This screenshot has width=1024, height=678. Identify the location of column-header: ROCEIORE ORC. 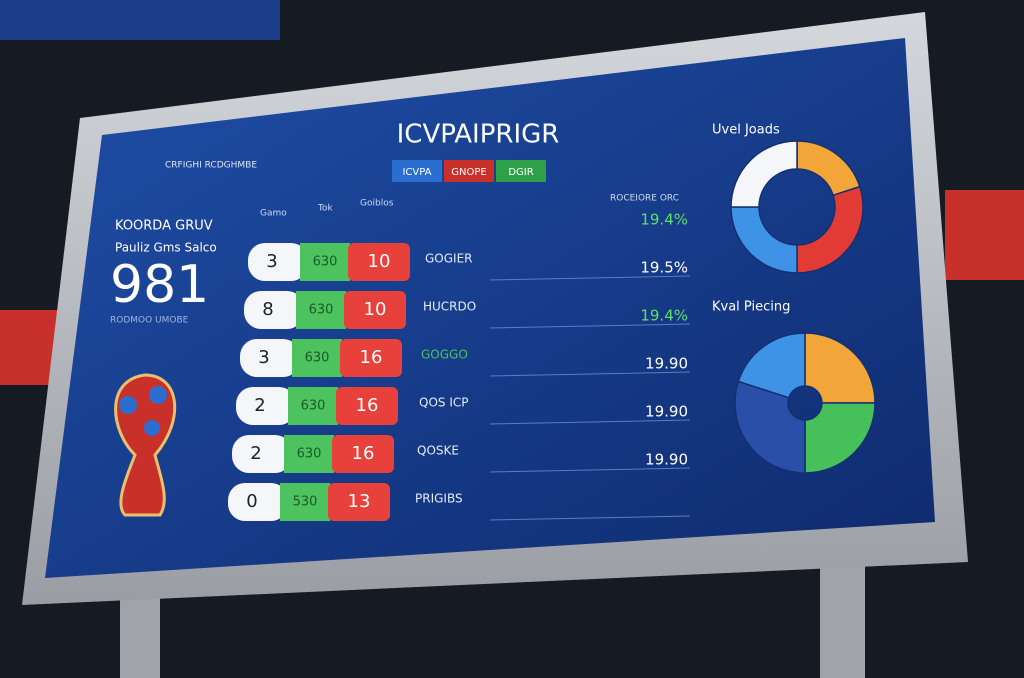
(644, 199).